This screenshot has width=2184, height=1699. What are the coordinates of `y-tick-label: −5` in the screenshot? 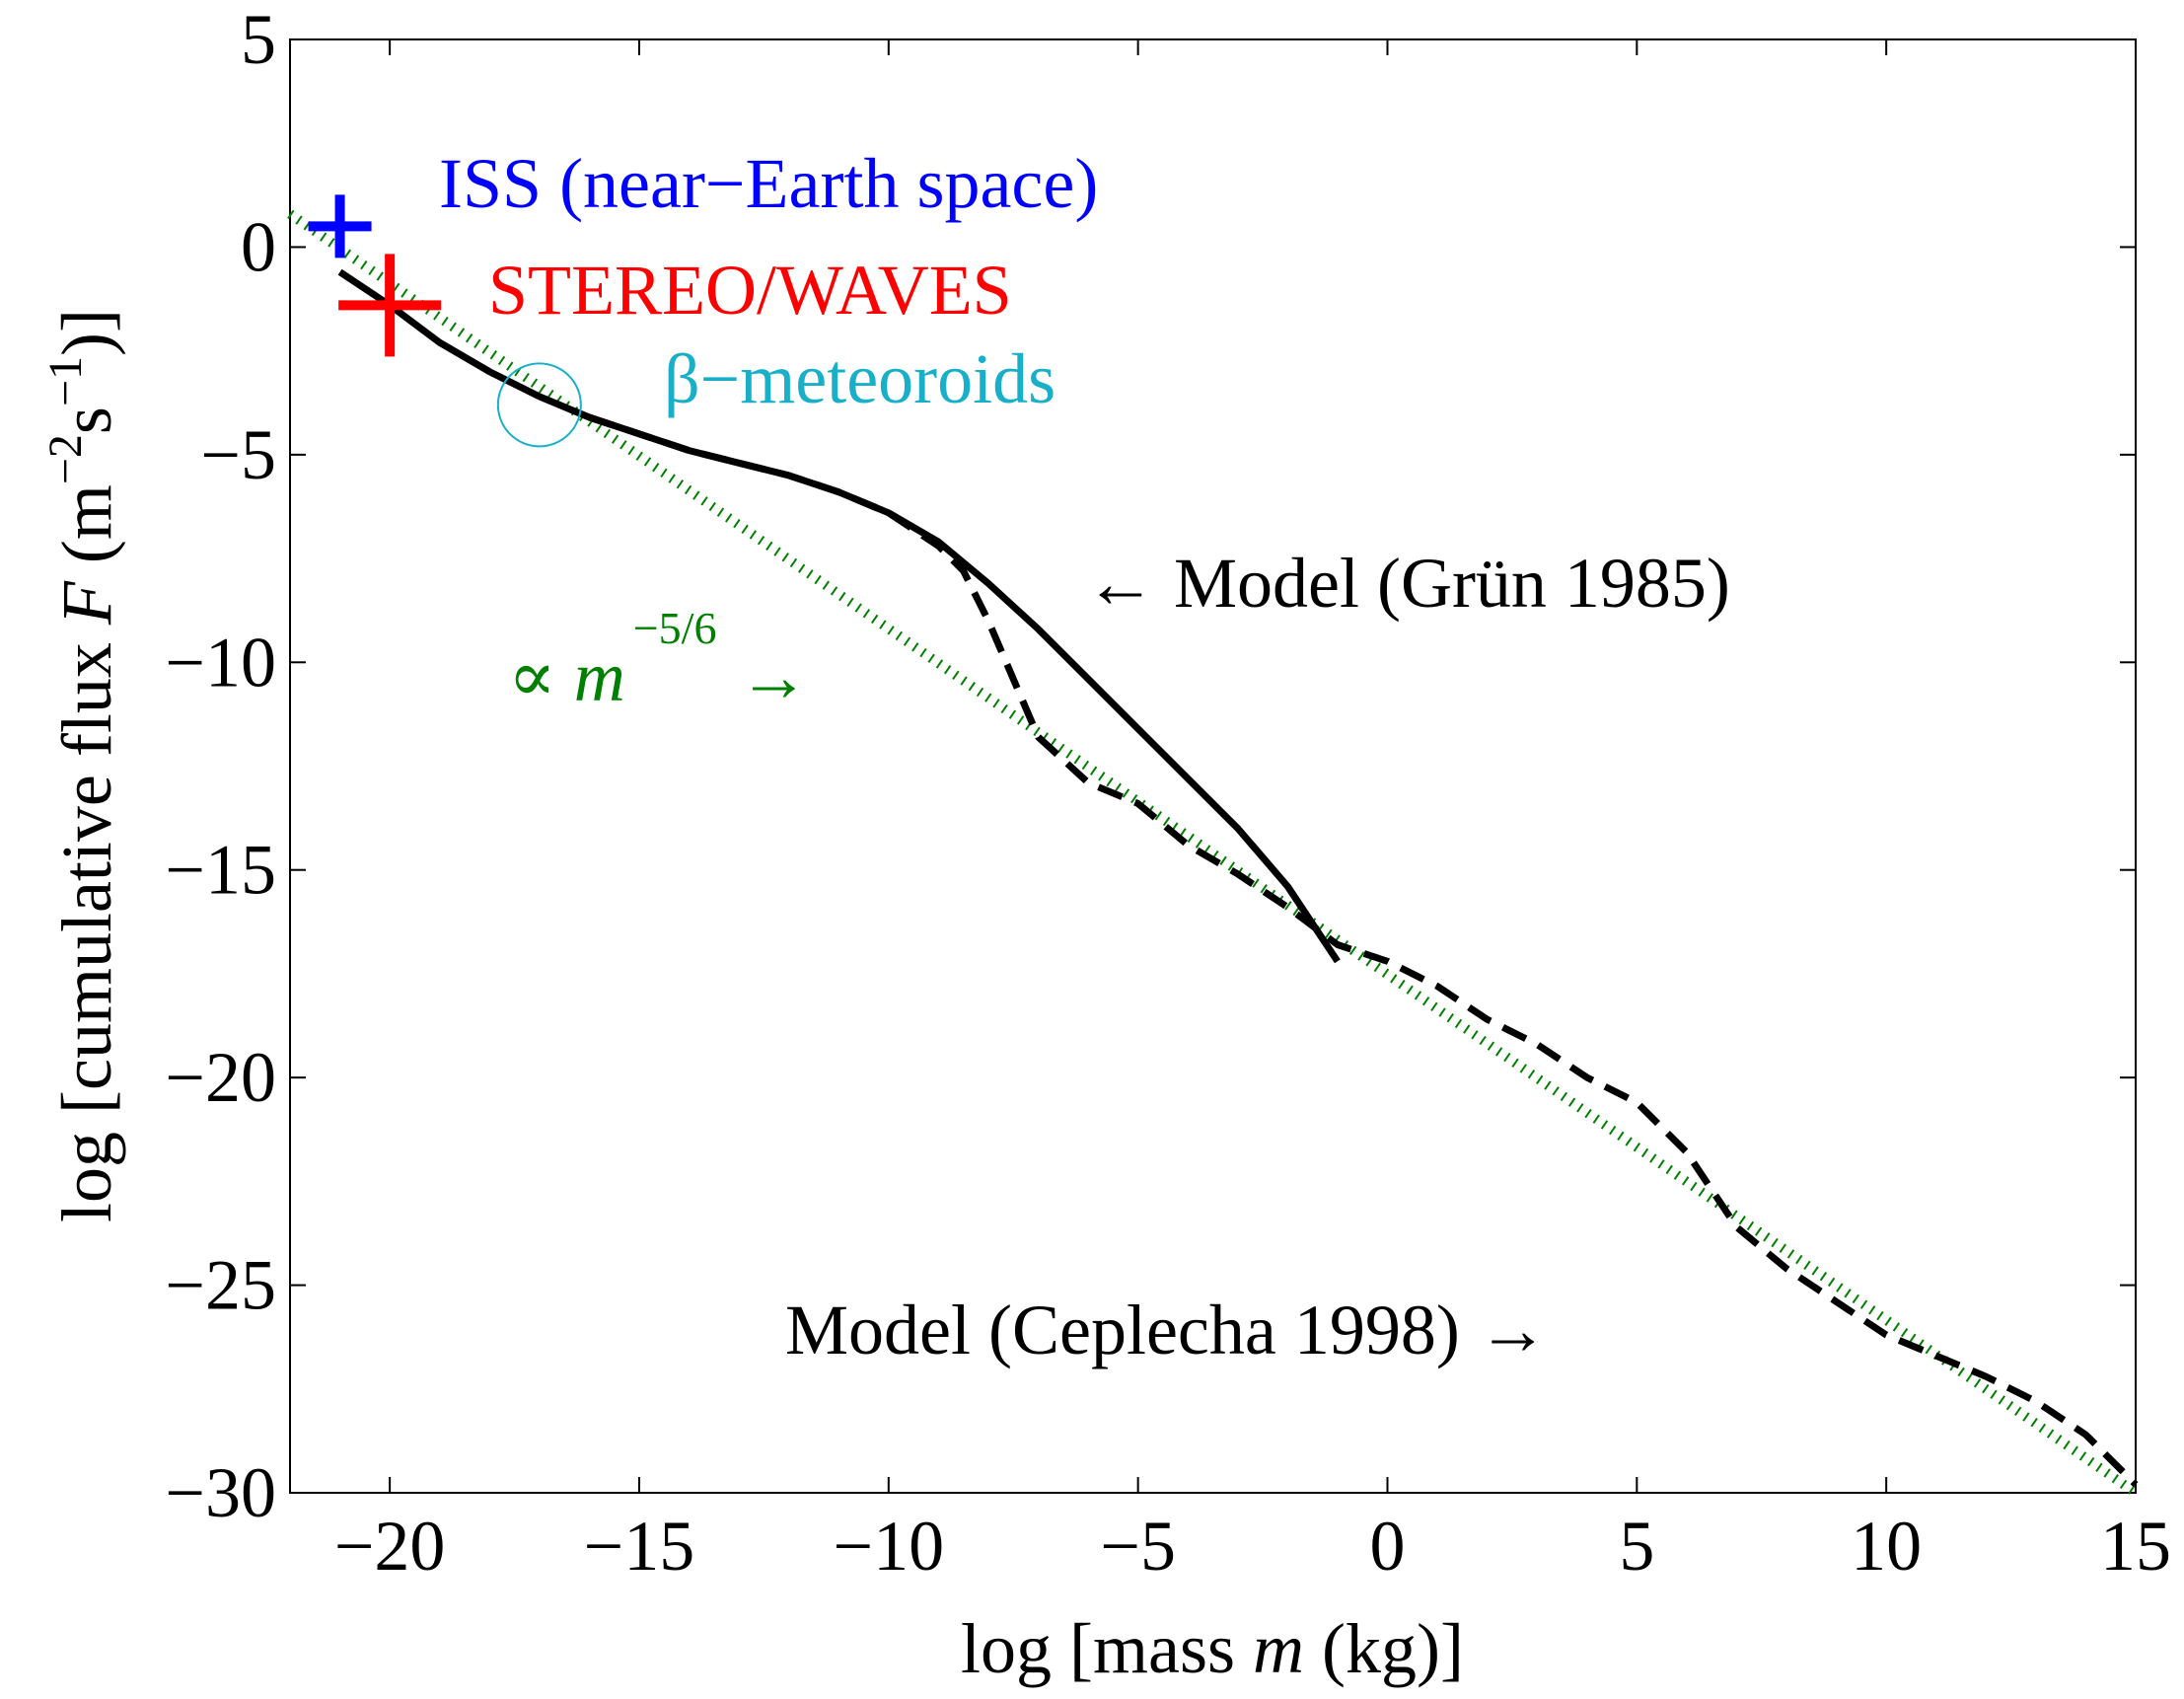 It's located at (238, 454).